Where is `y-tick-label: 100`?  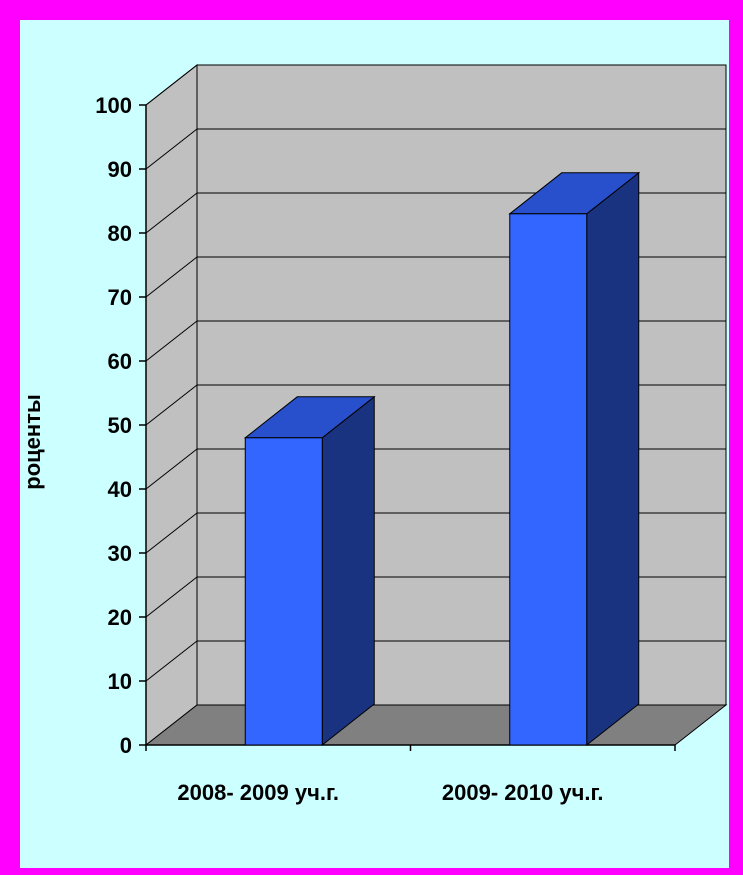 y-tick-label: 100 is located at coordinates (113, 105).